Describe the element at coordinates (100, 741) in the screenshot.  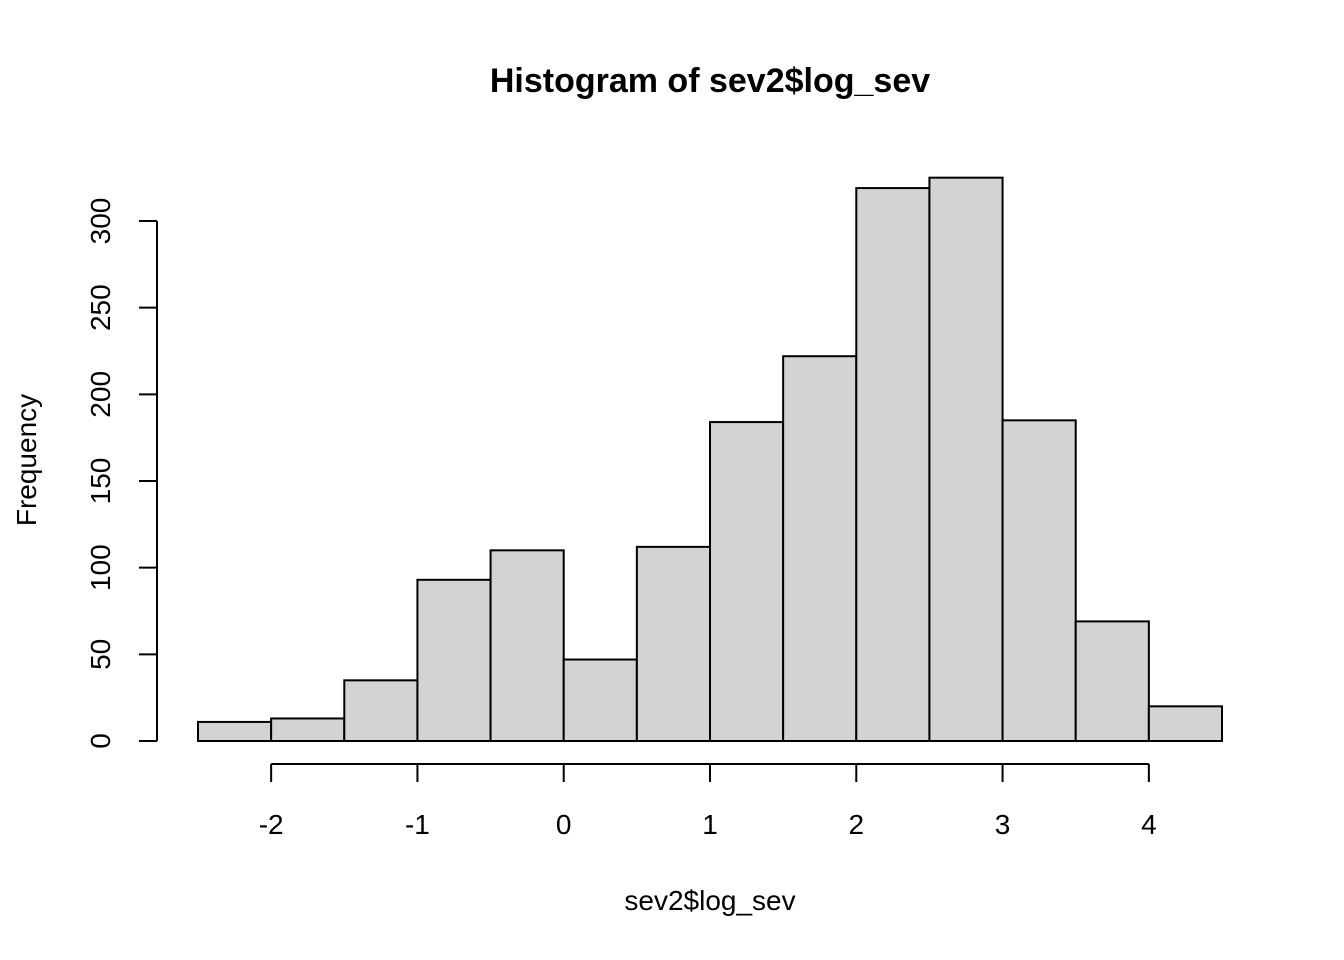
I see `y-tick-label: 0` at that location.